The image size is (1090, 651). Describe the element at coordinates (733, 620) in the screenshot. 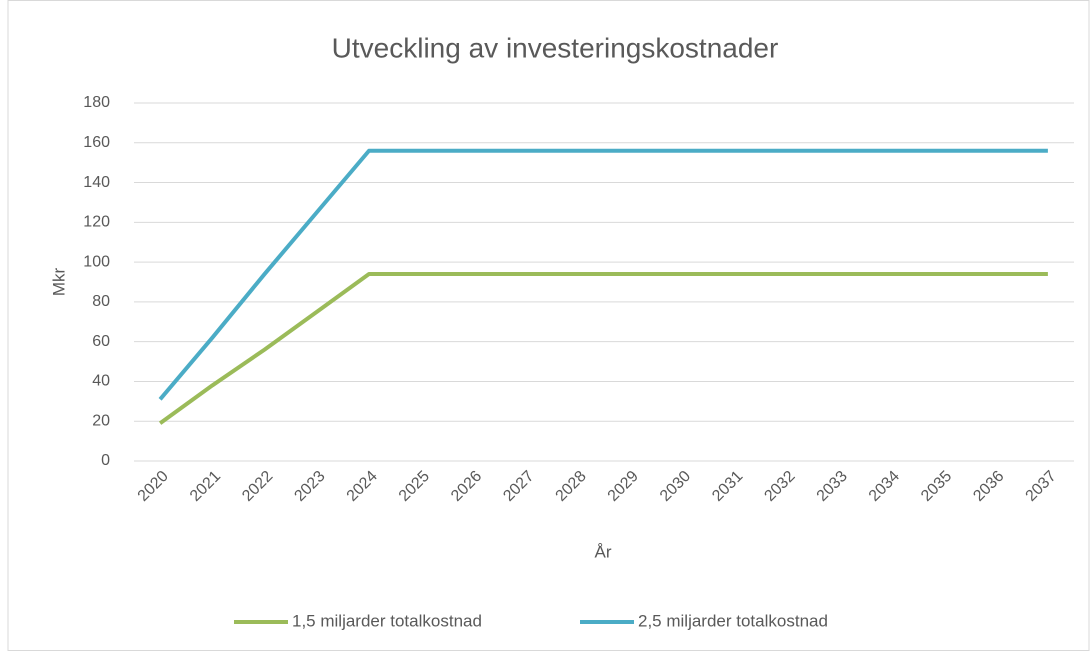

I see `legend-label: 2,5 miljarder totalkostnad` at that location.